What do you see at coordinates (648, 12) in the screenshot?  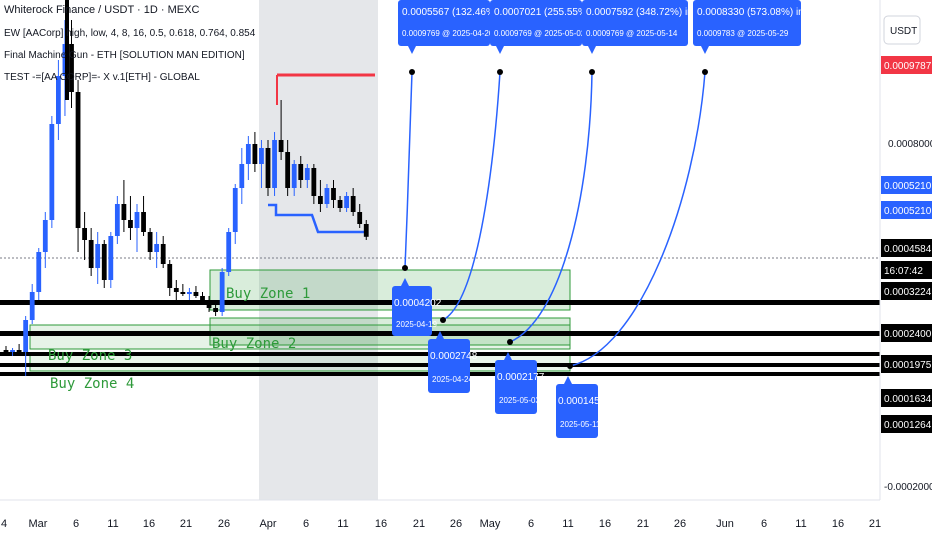 I see `top-callout-3-line1: 0.0007592 (348.72%) in 11d` at bounding box center [648, 12].